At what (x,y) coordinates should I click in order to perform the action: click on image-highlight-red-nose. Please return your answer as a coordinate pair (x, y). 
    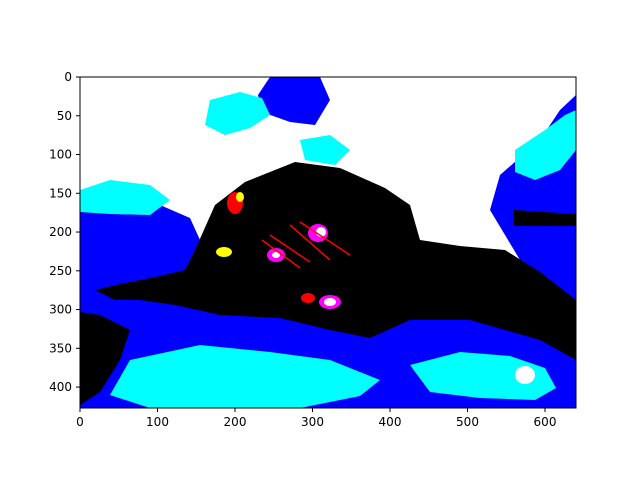
    Looking at the image, I should click on (308, 298).